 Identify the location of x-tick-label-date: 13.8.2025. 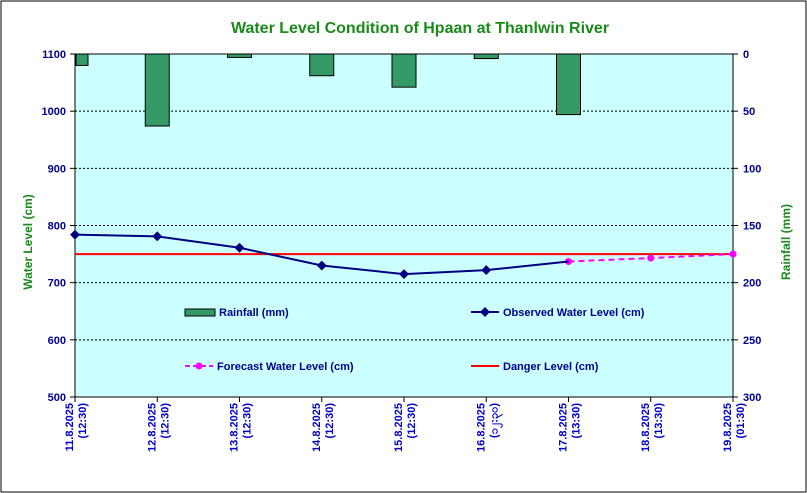
(235, 427).